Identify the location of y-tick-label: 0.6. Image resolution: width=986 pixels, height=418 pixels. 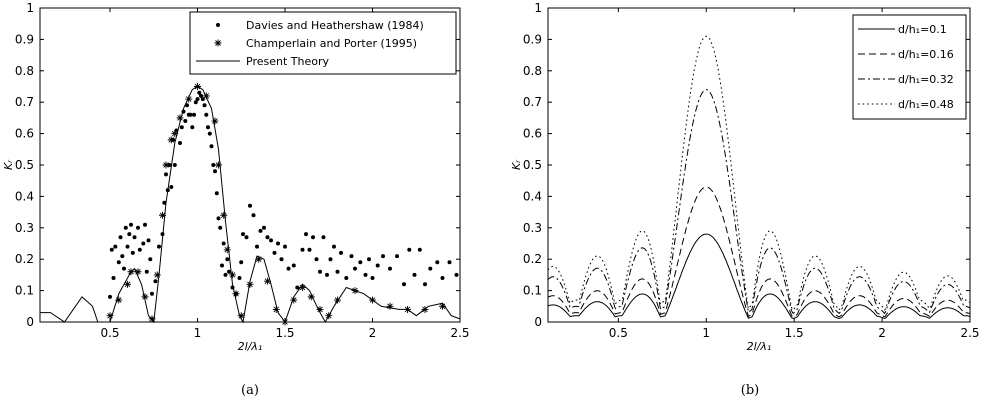
(24, 134).